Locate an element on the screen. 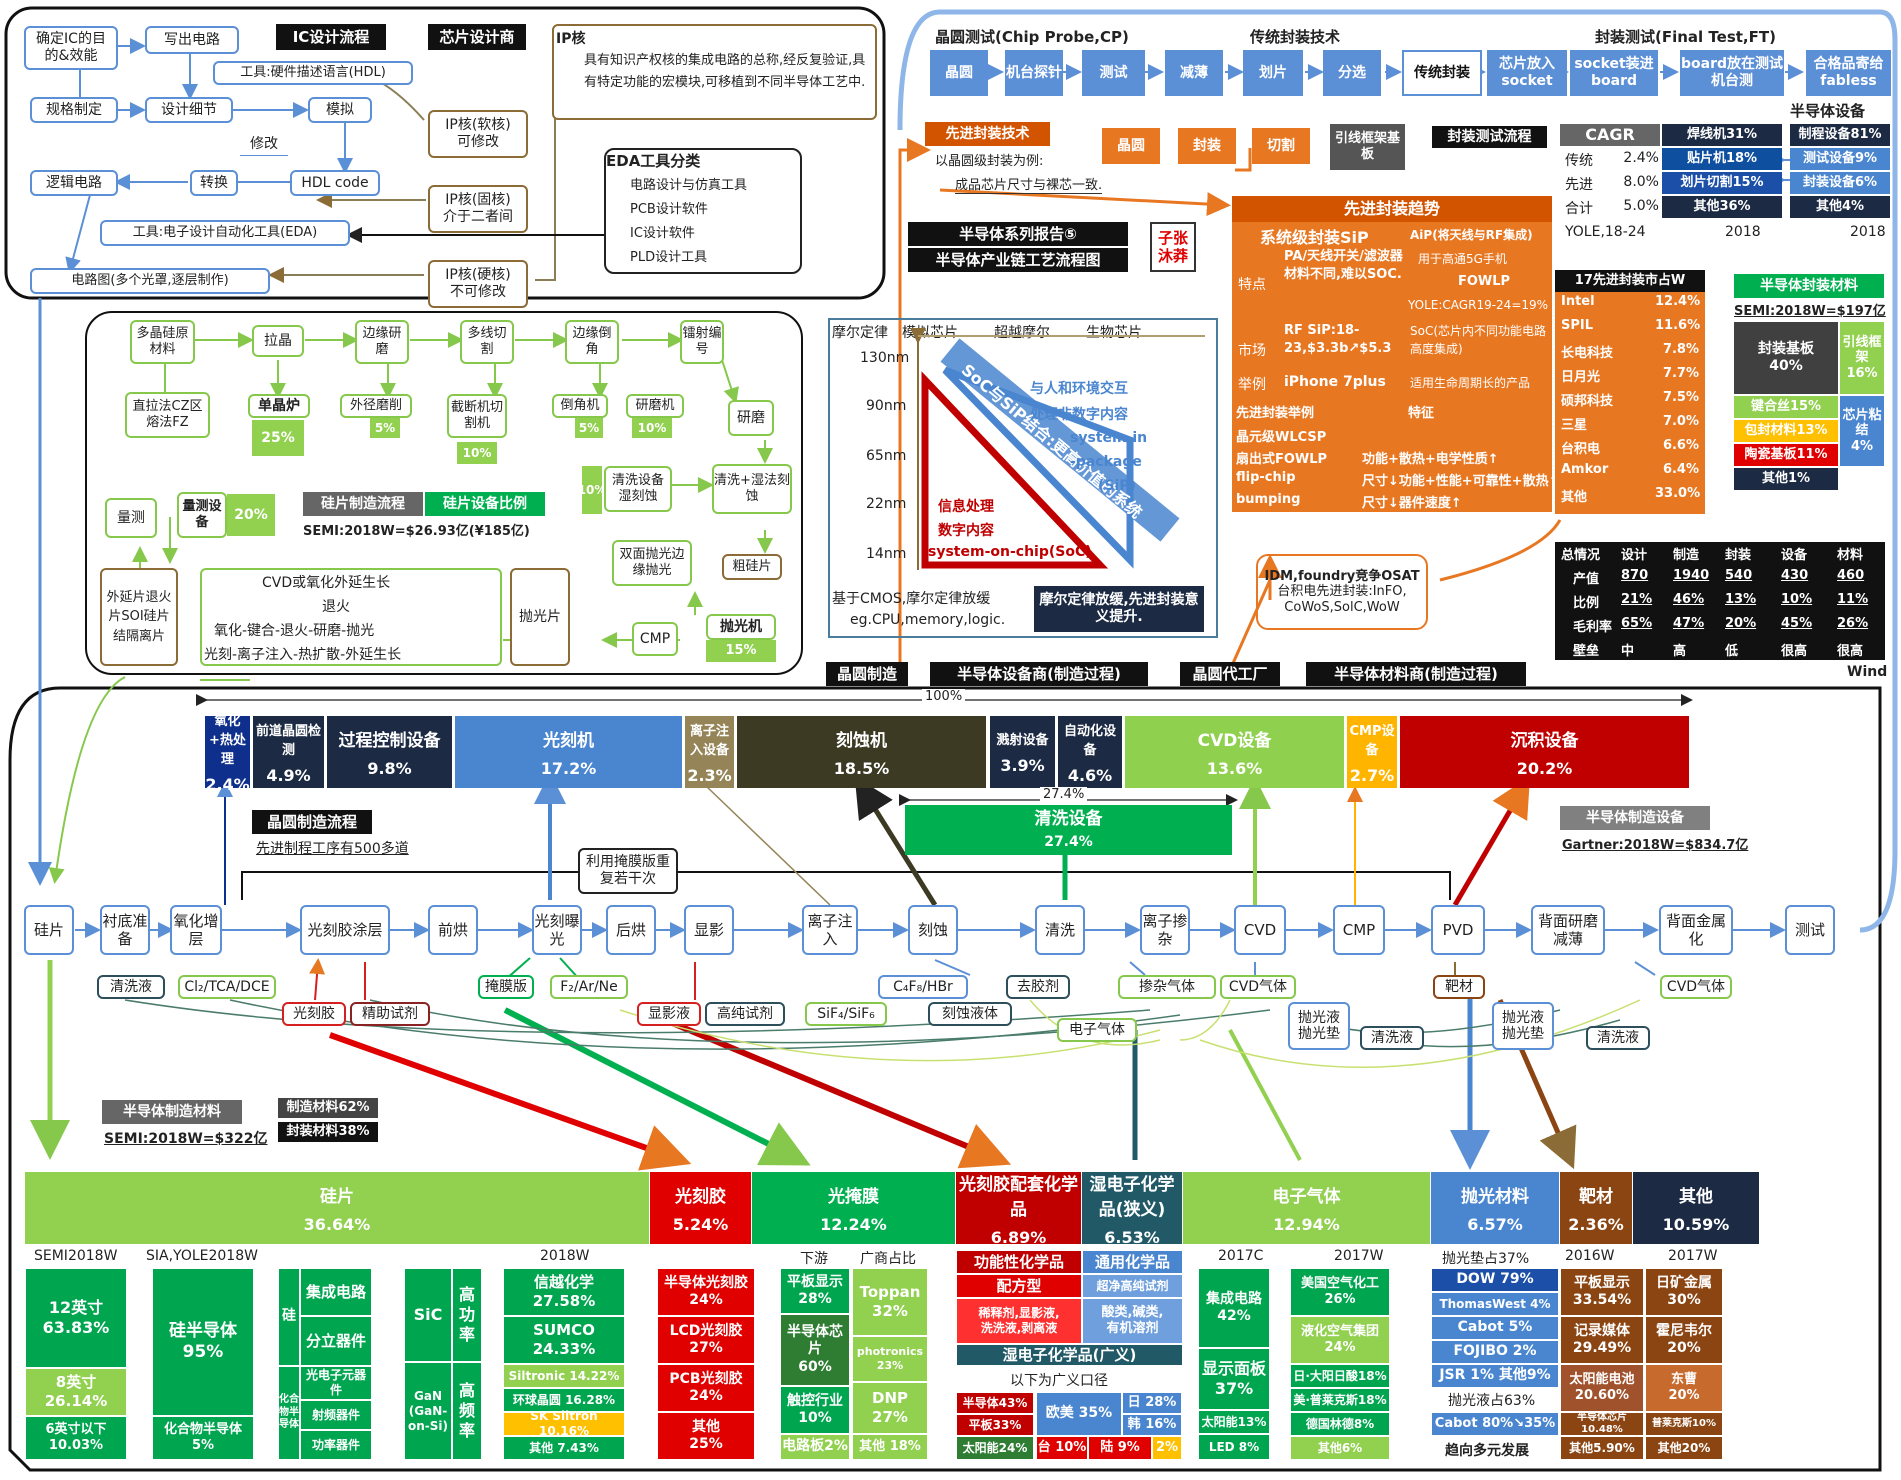 The height and width of the screenshot is (1480, 1901). osat-company: Intel is located at coordinates (1578, 301).